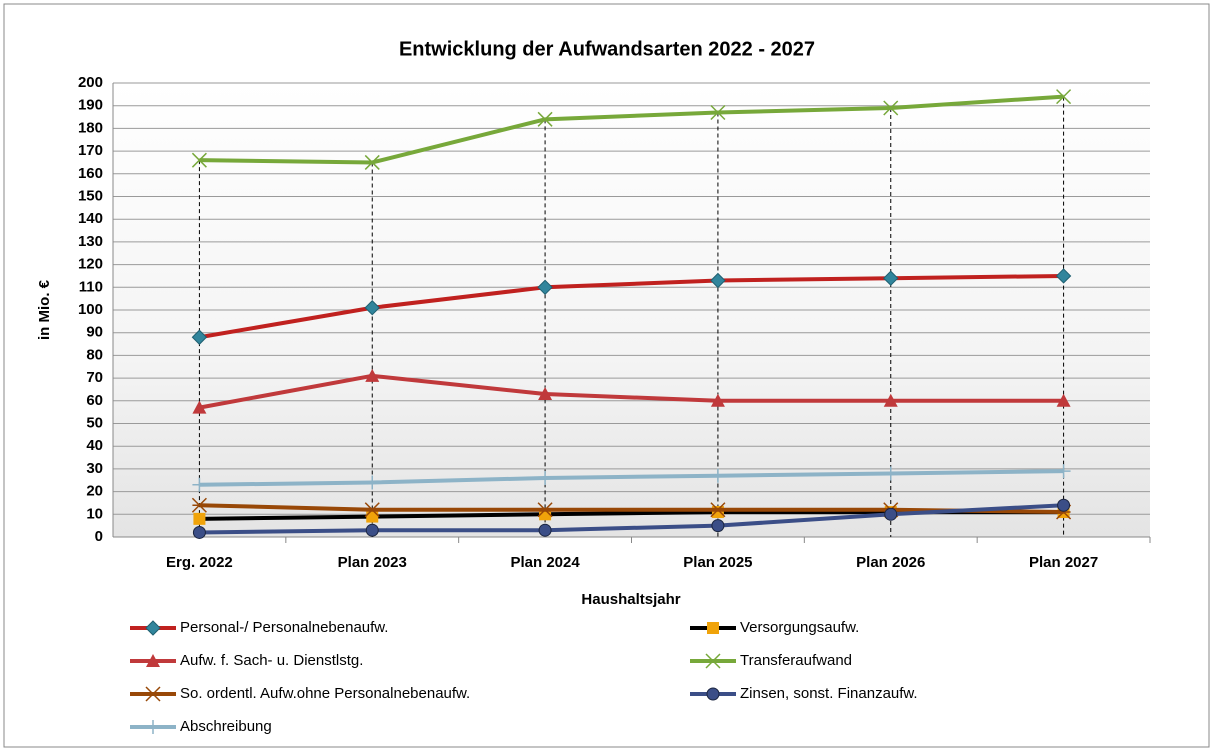  I want to click on x-tick-label: Plan 2026, so click(890, 562).